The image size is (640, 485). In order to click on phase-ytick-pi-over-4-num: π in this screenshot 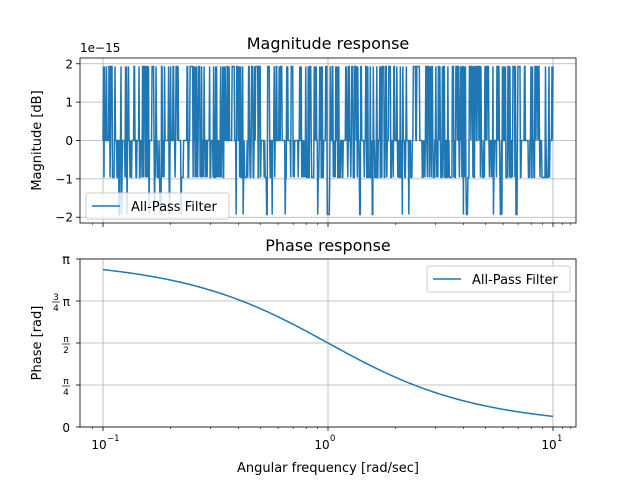, I will do `click(66, 382)`.